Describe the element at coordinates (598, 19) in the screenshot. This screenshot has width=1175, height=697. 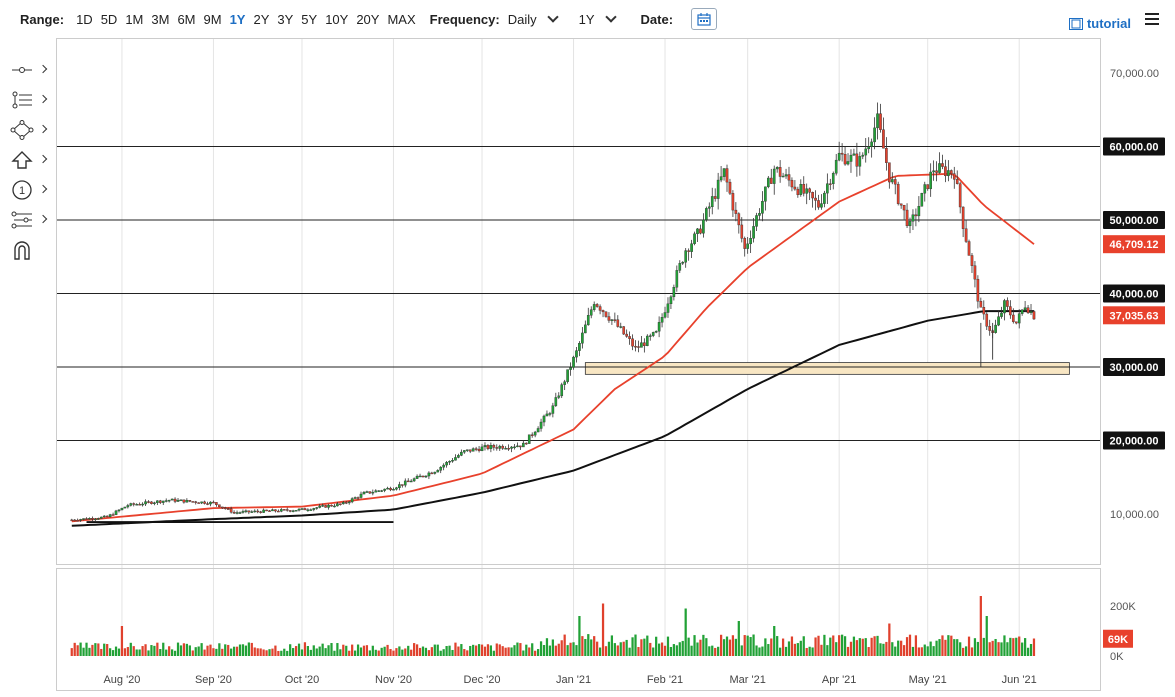
I see `period-dropdown: 1Y` at that location.